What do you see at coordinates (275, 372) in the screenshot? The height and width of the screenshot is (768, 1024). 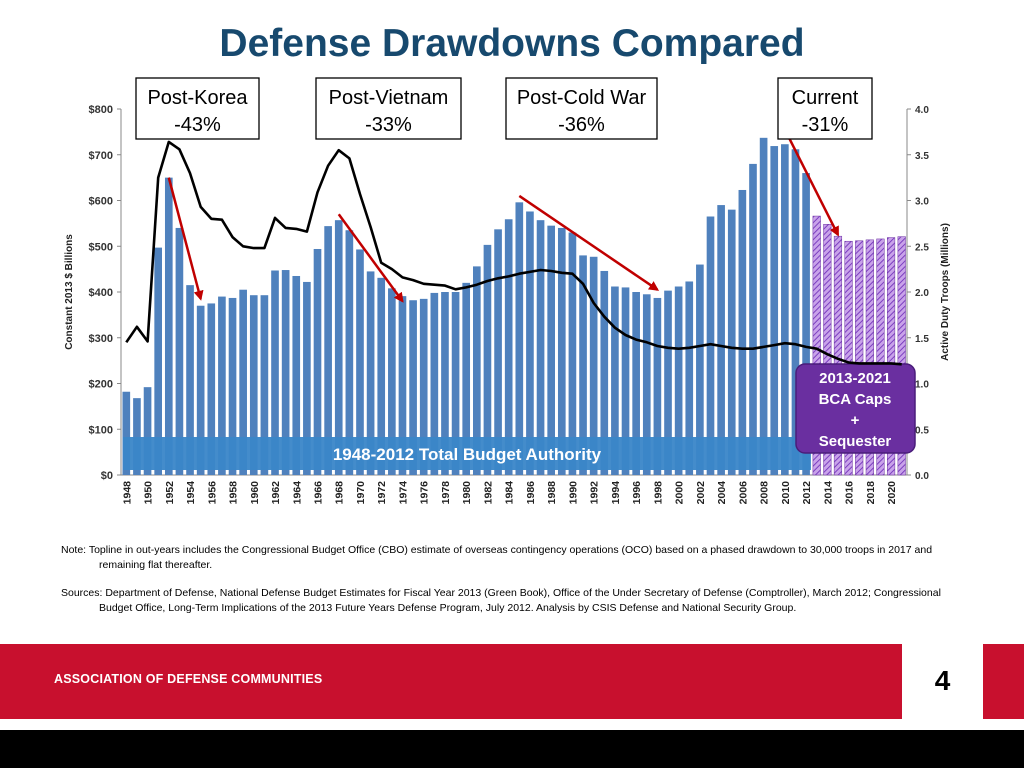 I see `budget-bar-1962` at bounding box center [275, 372].